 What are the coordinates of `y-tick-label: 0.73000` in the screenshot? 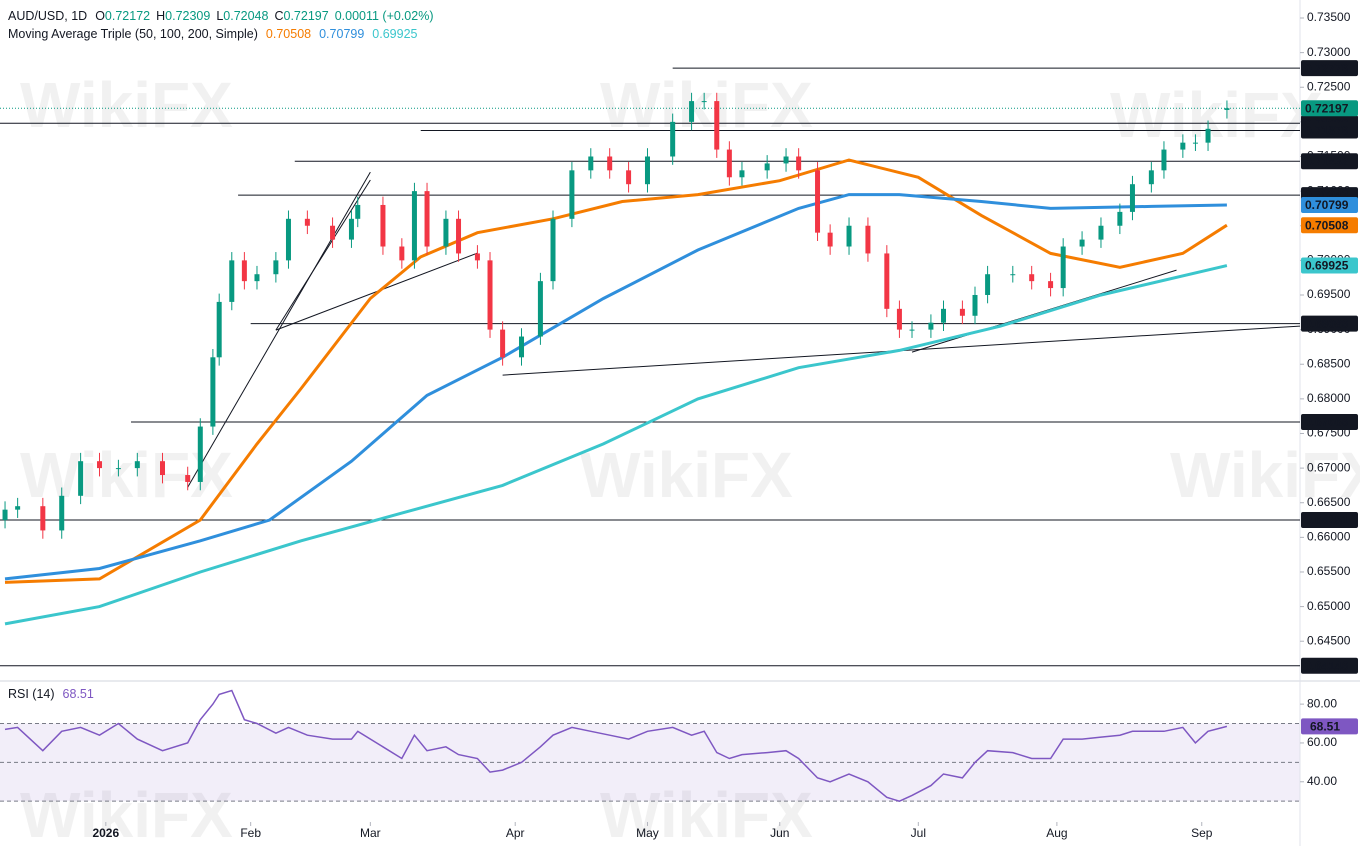 It's located at (1329, 52).